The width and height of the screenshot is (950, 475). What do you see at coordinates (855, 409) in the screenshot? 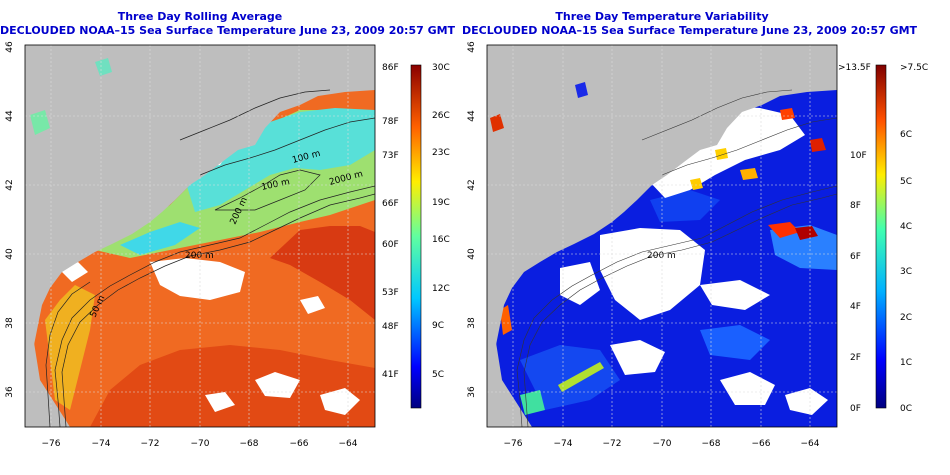
I see `colorbar-f-label: 0F` at bounding box center [855, 409].